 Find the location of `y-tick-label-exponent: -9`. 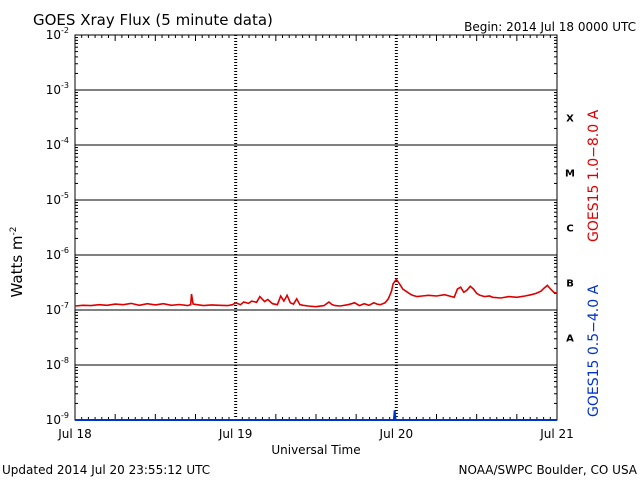

y-tick-label-exponent: -9 is located at coordinates (65, 415).